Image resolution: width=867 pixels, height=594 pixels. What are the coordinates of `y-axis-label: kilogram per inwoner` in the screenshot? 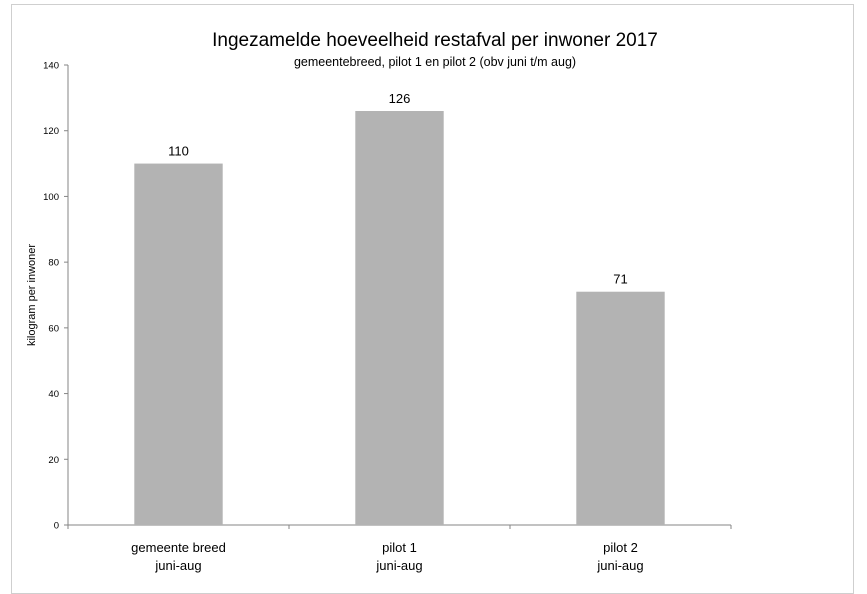 It's located at (32, 295).